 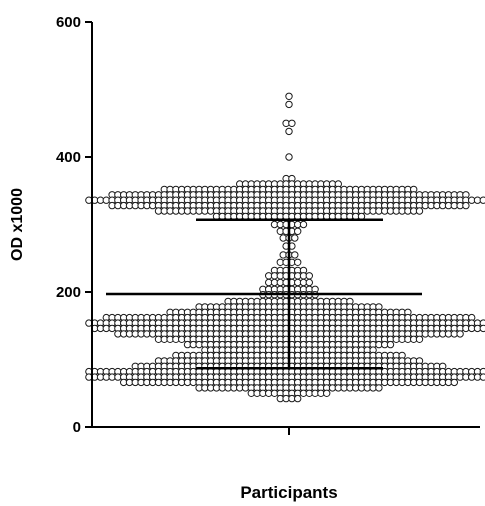 I want to click on y-tick-label: 0, so click(x=77, y=427).